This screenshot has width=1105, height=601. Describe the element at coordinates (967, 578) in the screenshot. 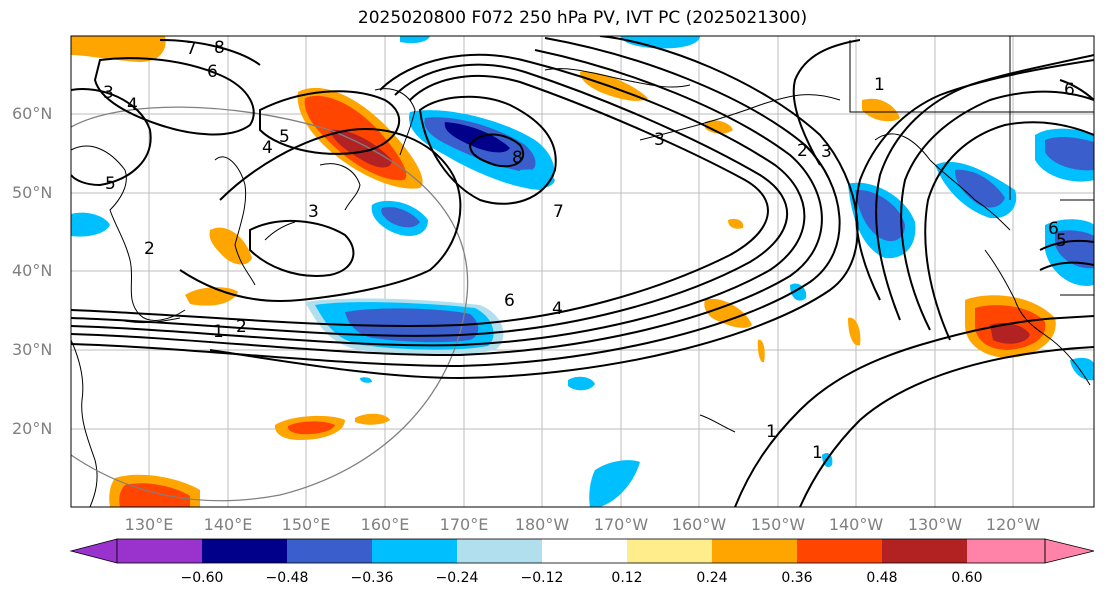

I see `colorbar-tick-label: 0.60` at that location.